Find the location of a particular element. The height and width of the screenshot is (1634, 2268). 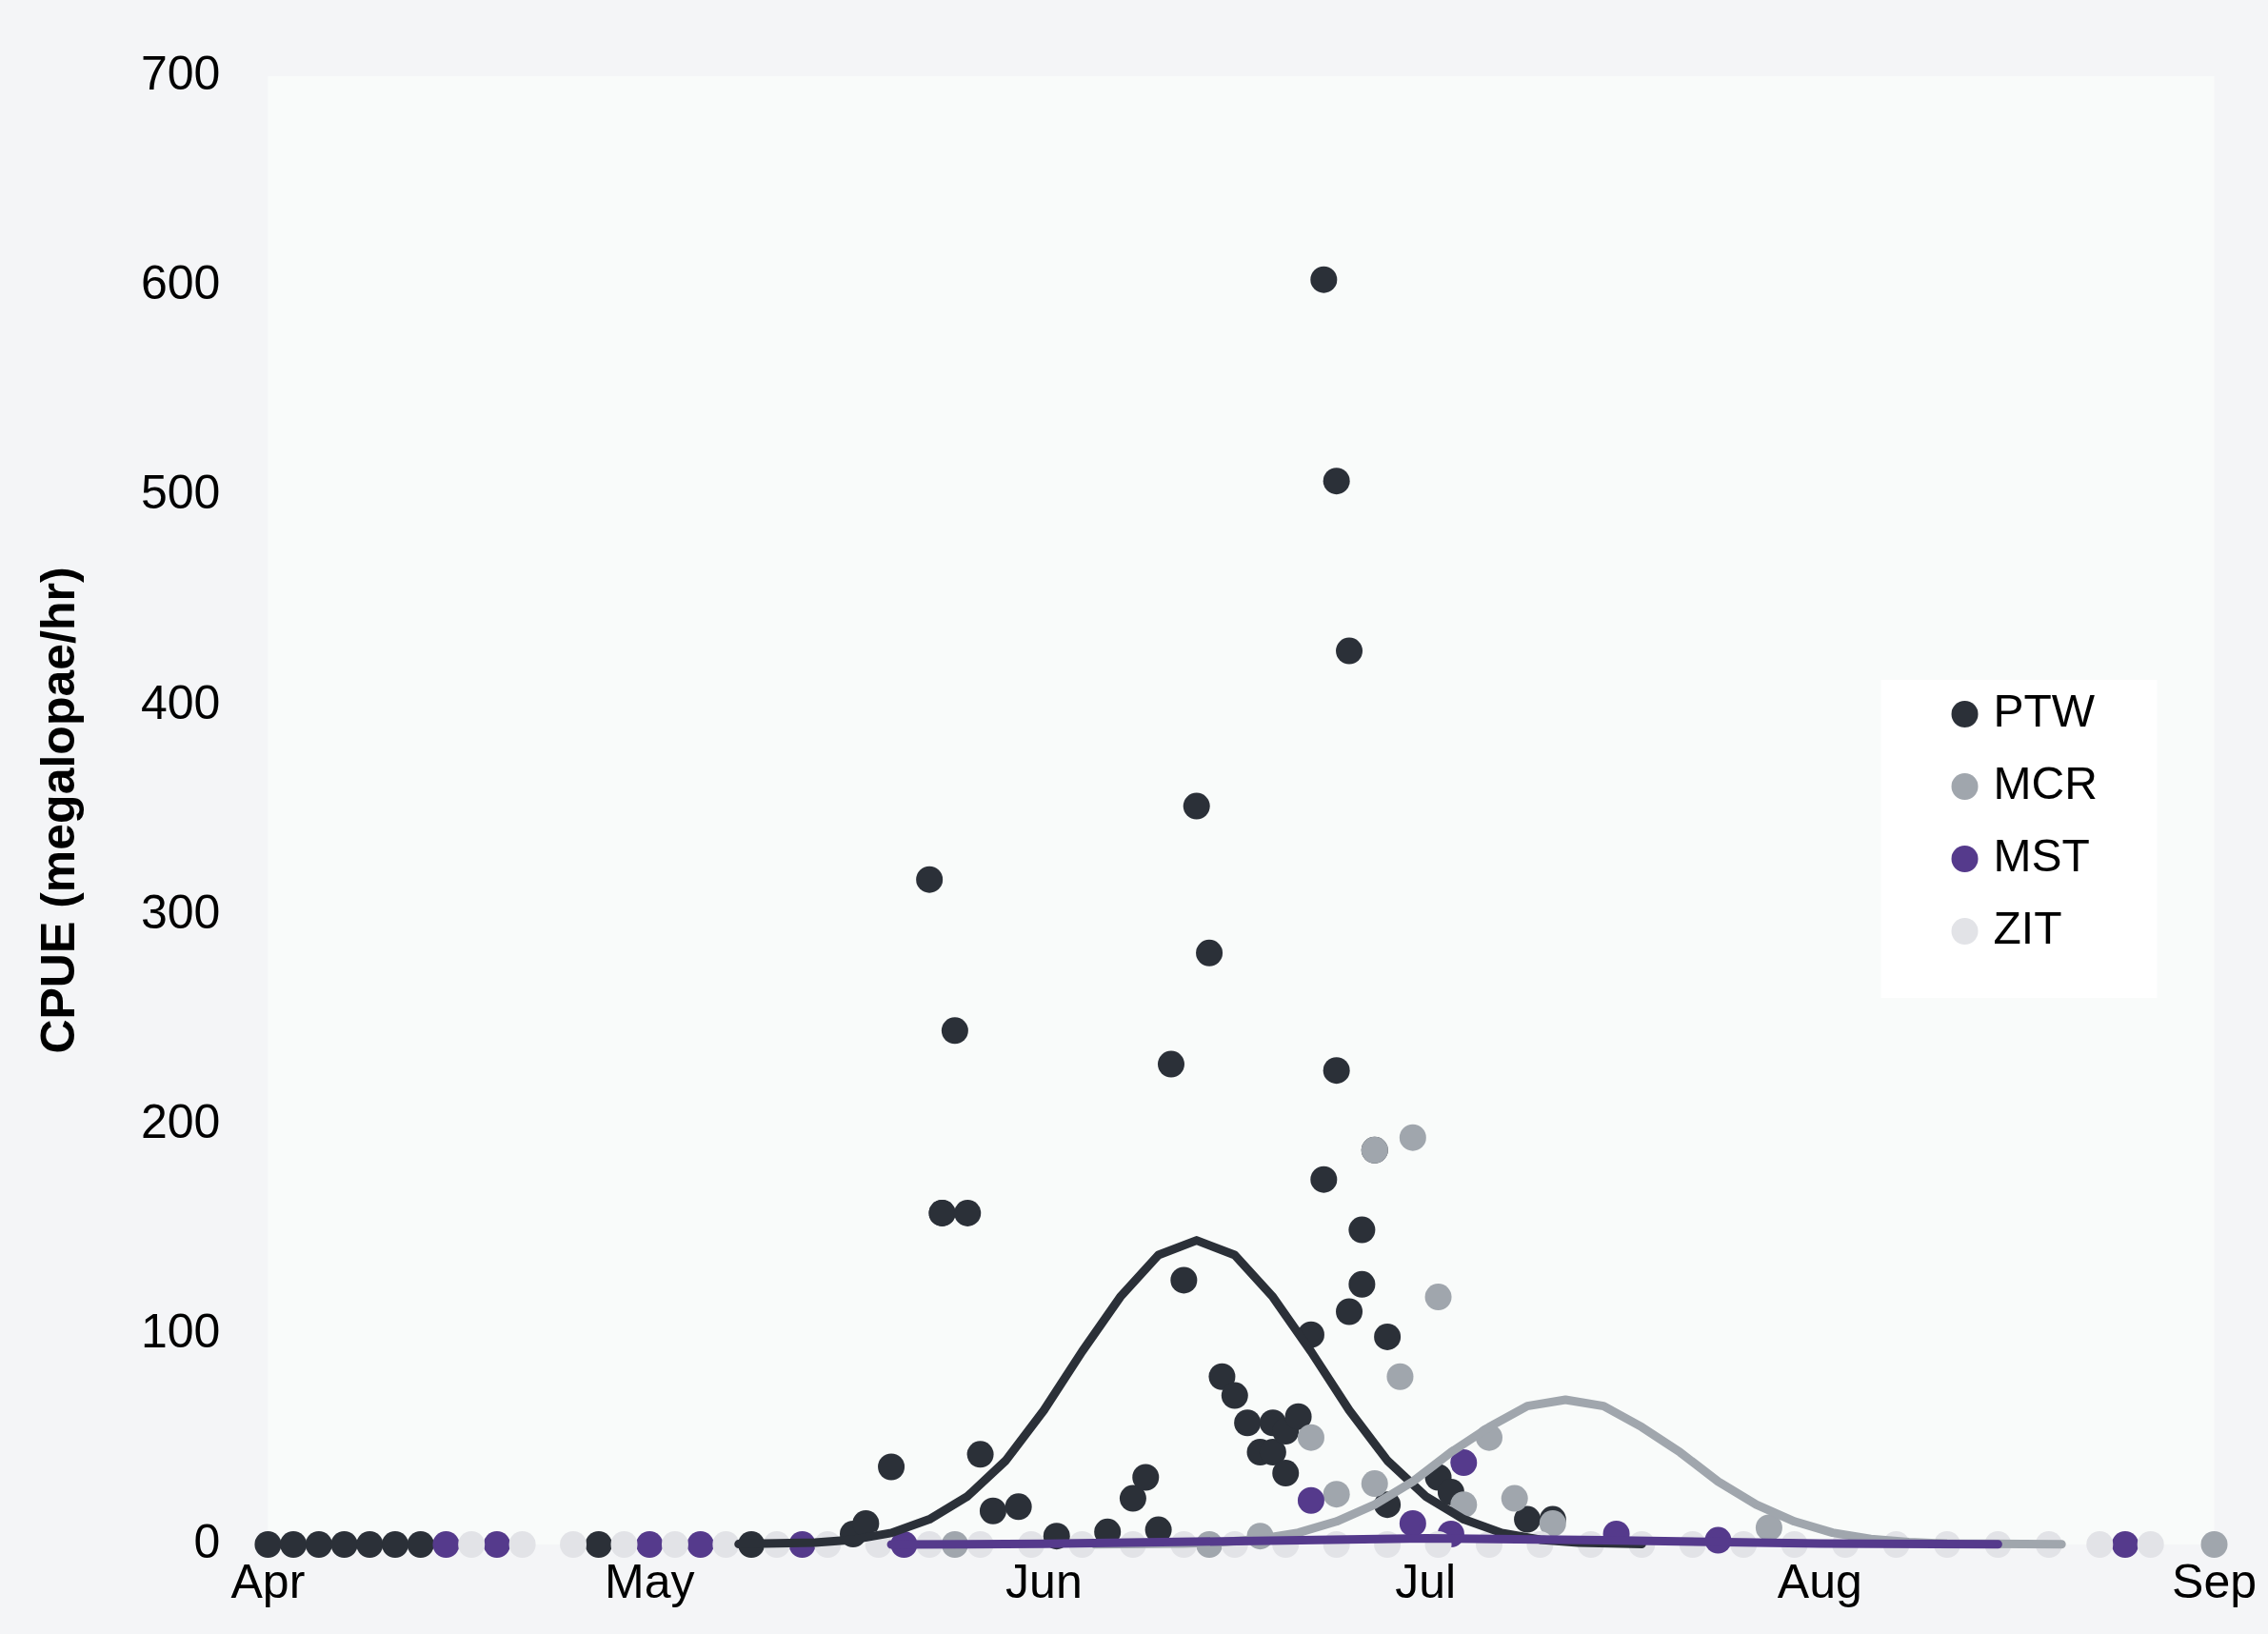

x-tick-label: Apr is located at coordinates (268, 1581).